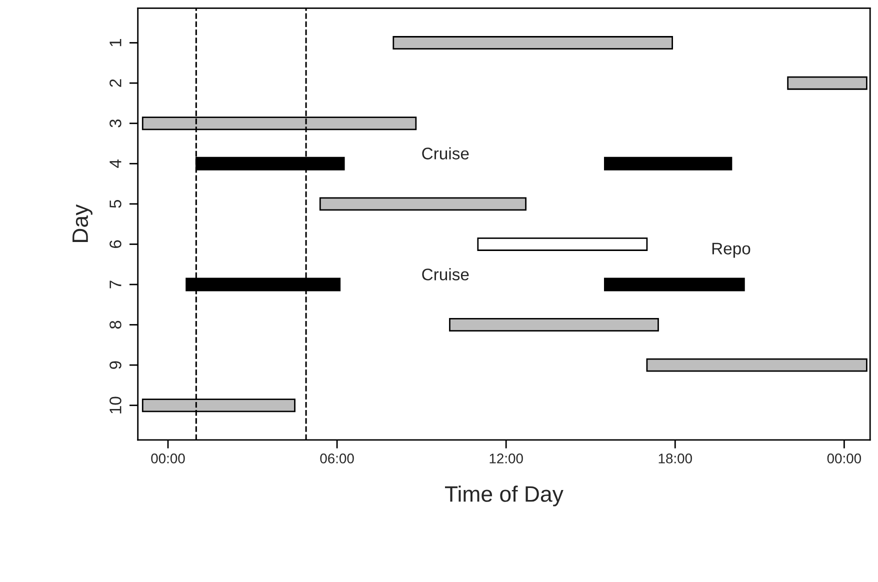 The image size is (878, 582). Describe the element at coordinates (116, 244) in the screenshot. I see `y-tick-label: 6` at that location.